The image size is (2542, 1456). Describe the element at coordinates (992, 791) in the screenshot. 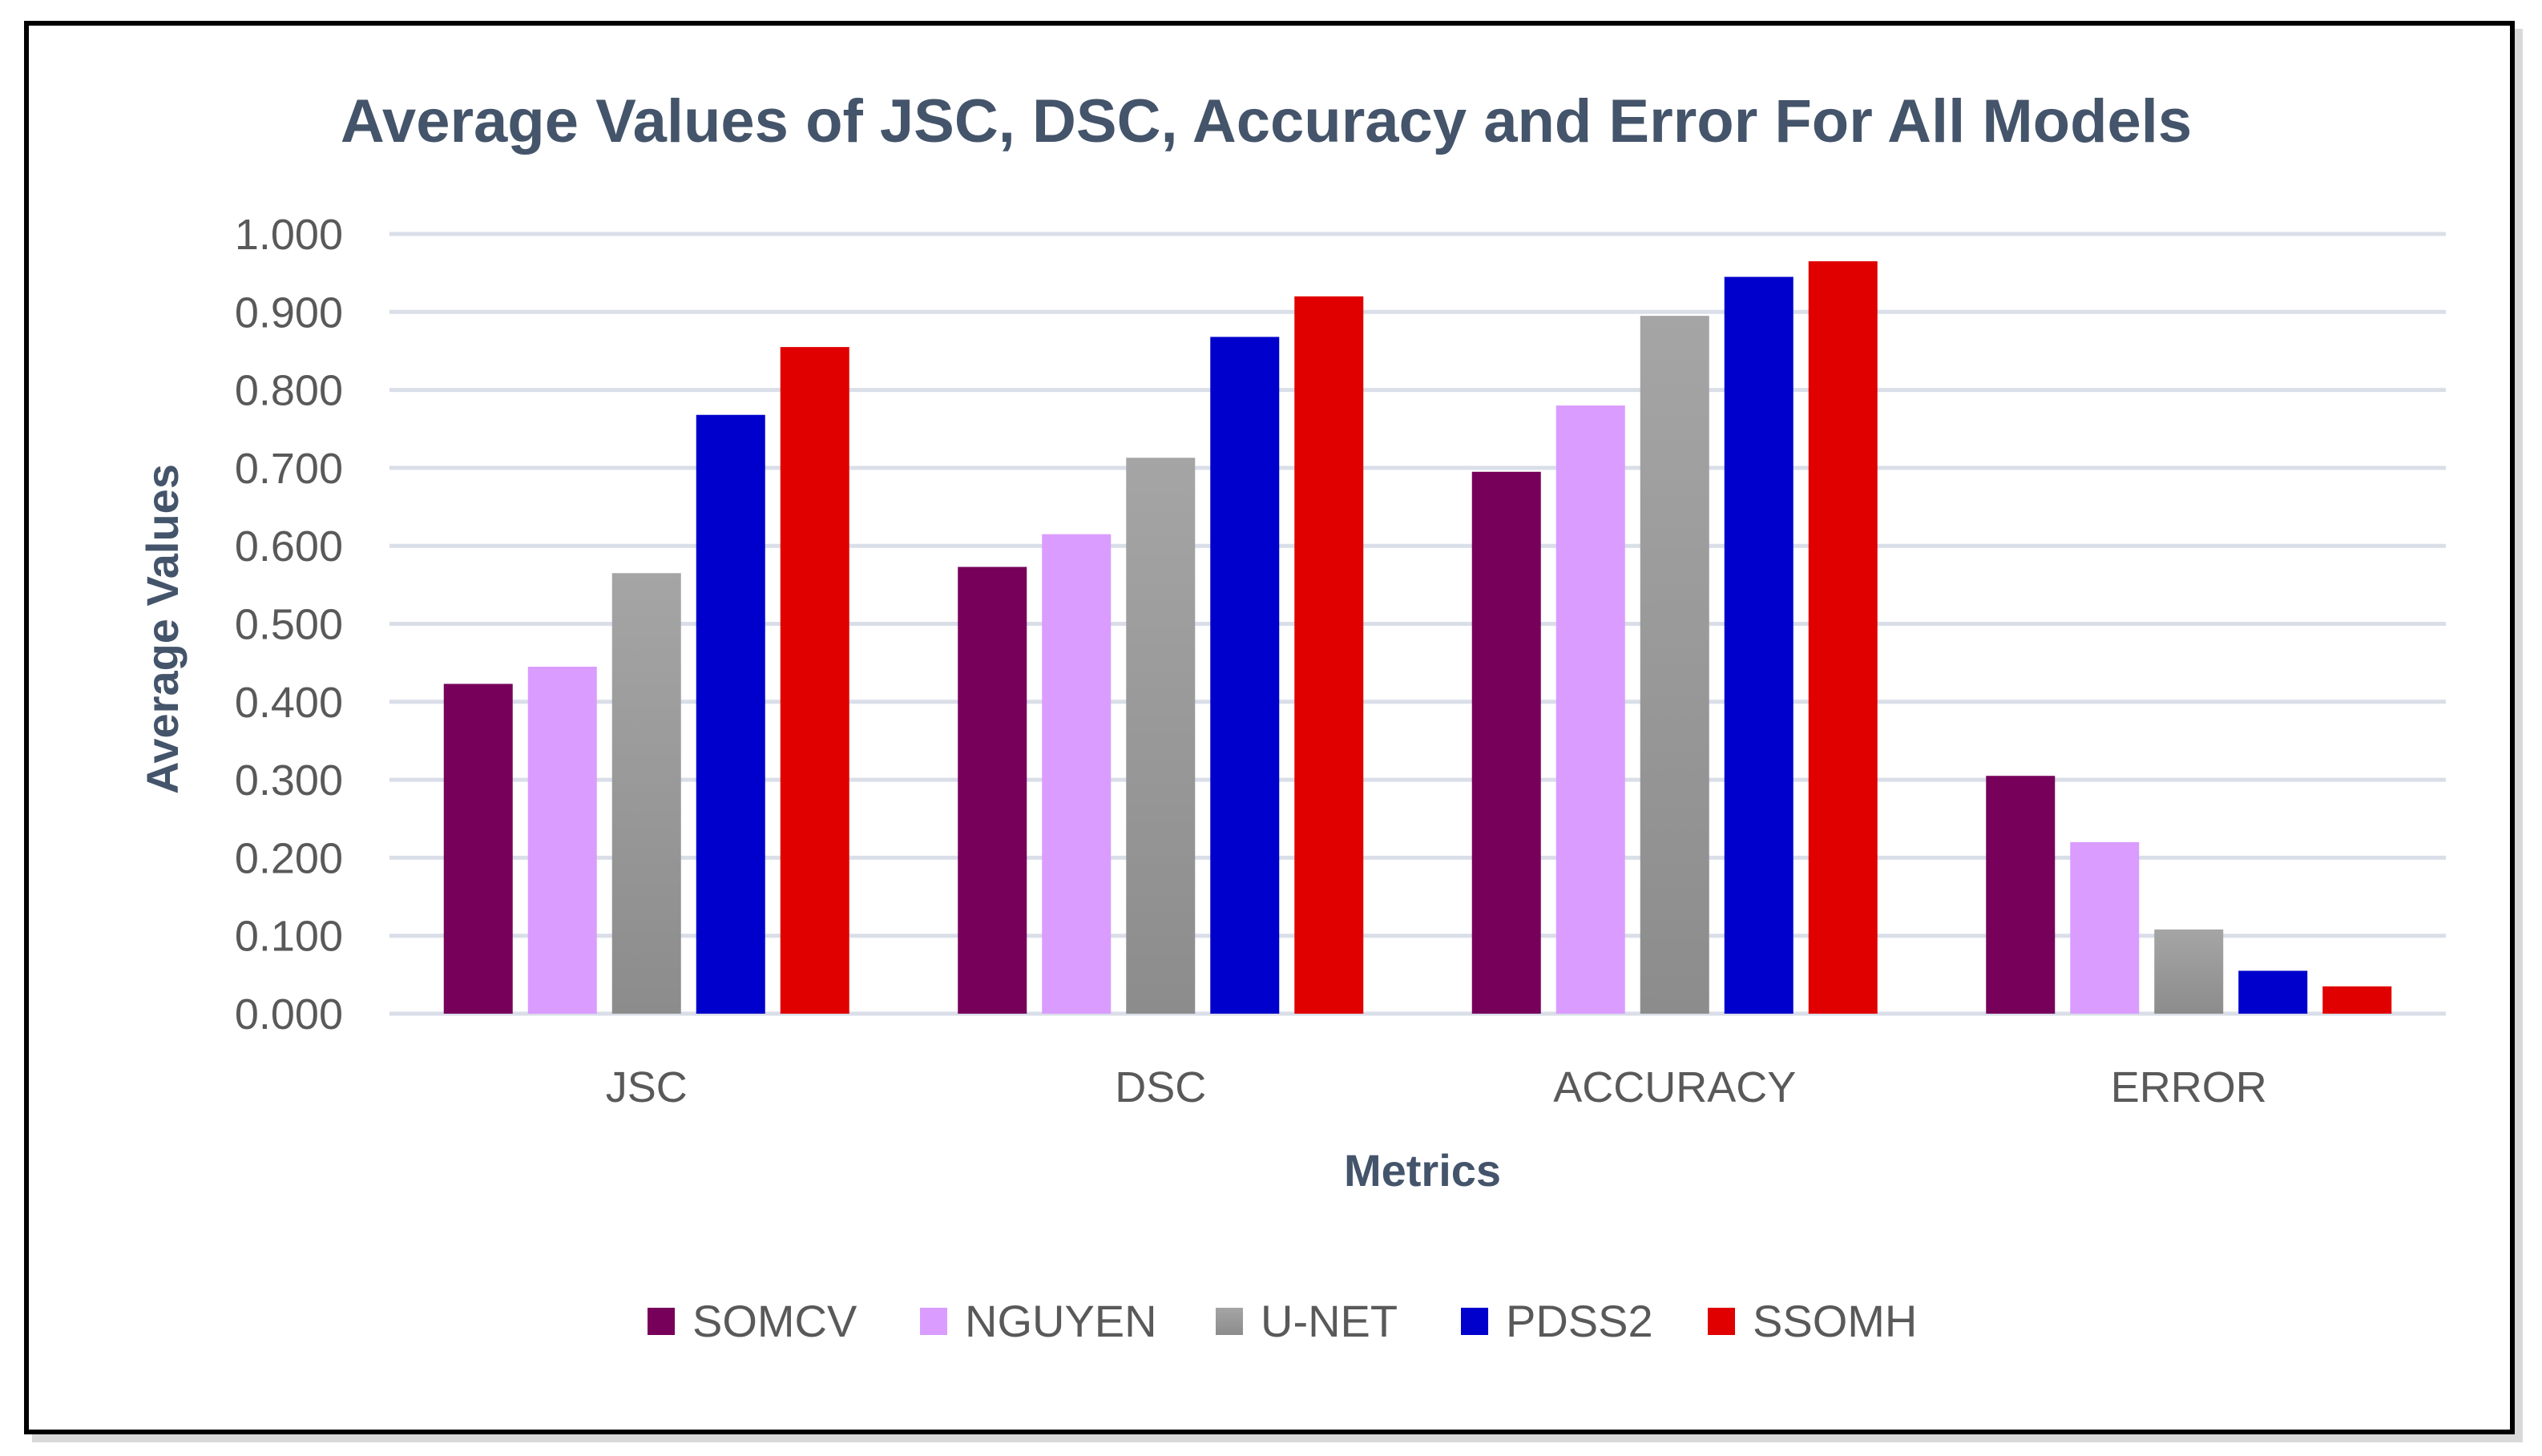

I see `bar-somcv-dsc` at that location.